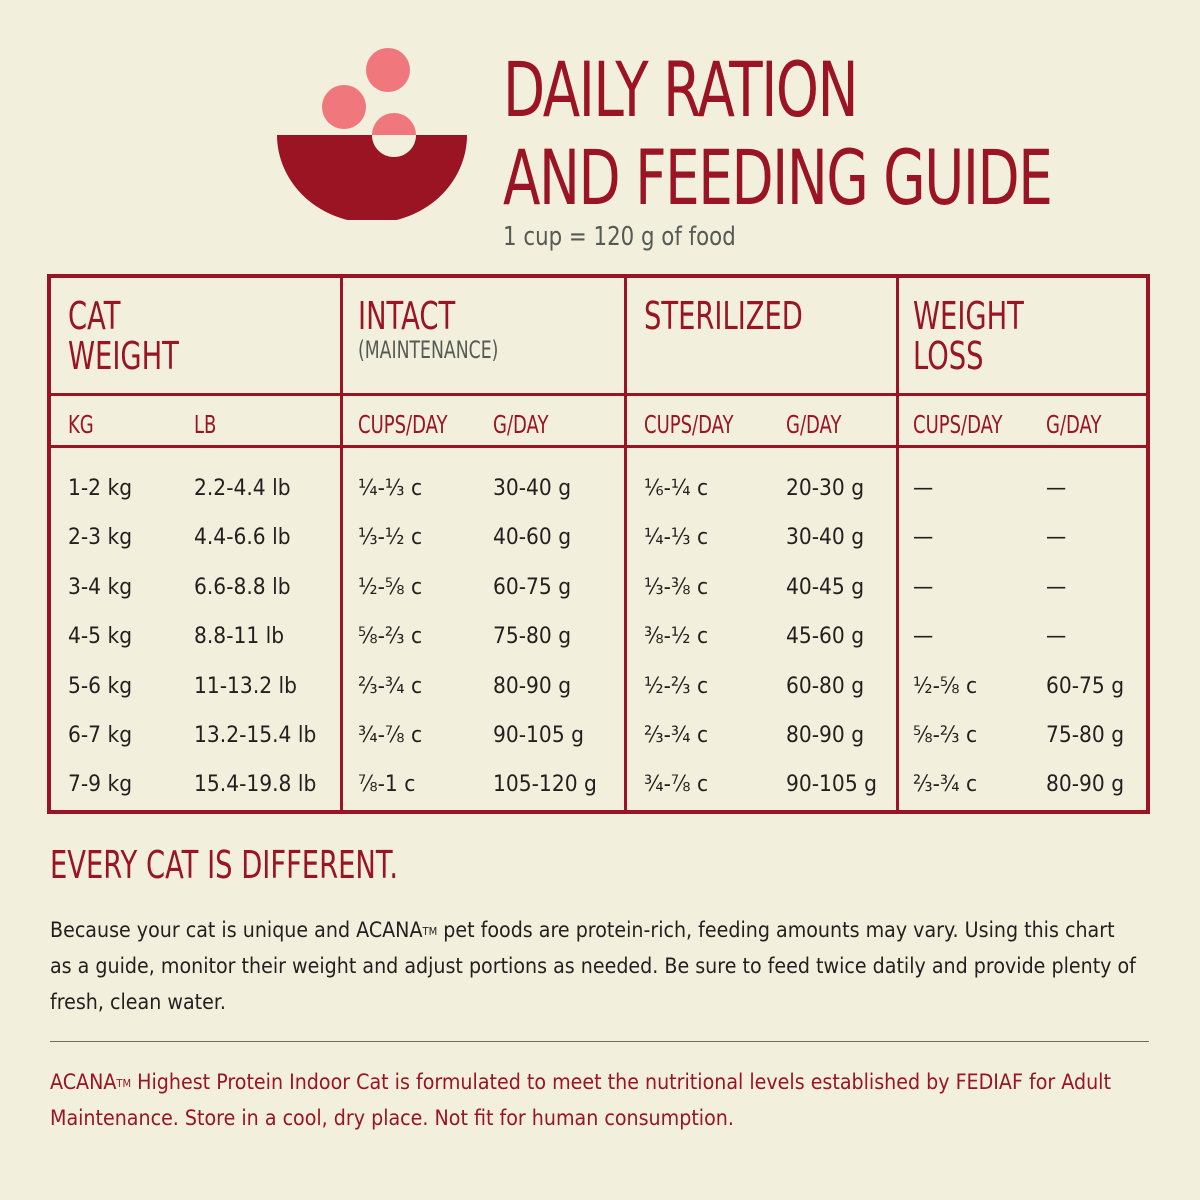 This screenshot has width=1200, height=1200. What do you see at coordinates (825, 735) in the screenshot?
I see `cell-sterilized-grams: 80-90 g` at bounding box center [825, 735].